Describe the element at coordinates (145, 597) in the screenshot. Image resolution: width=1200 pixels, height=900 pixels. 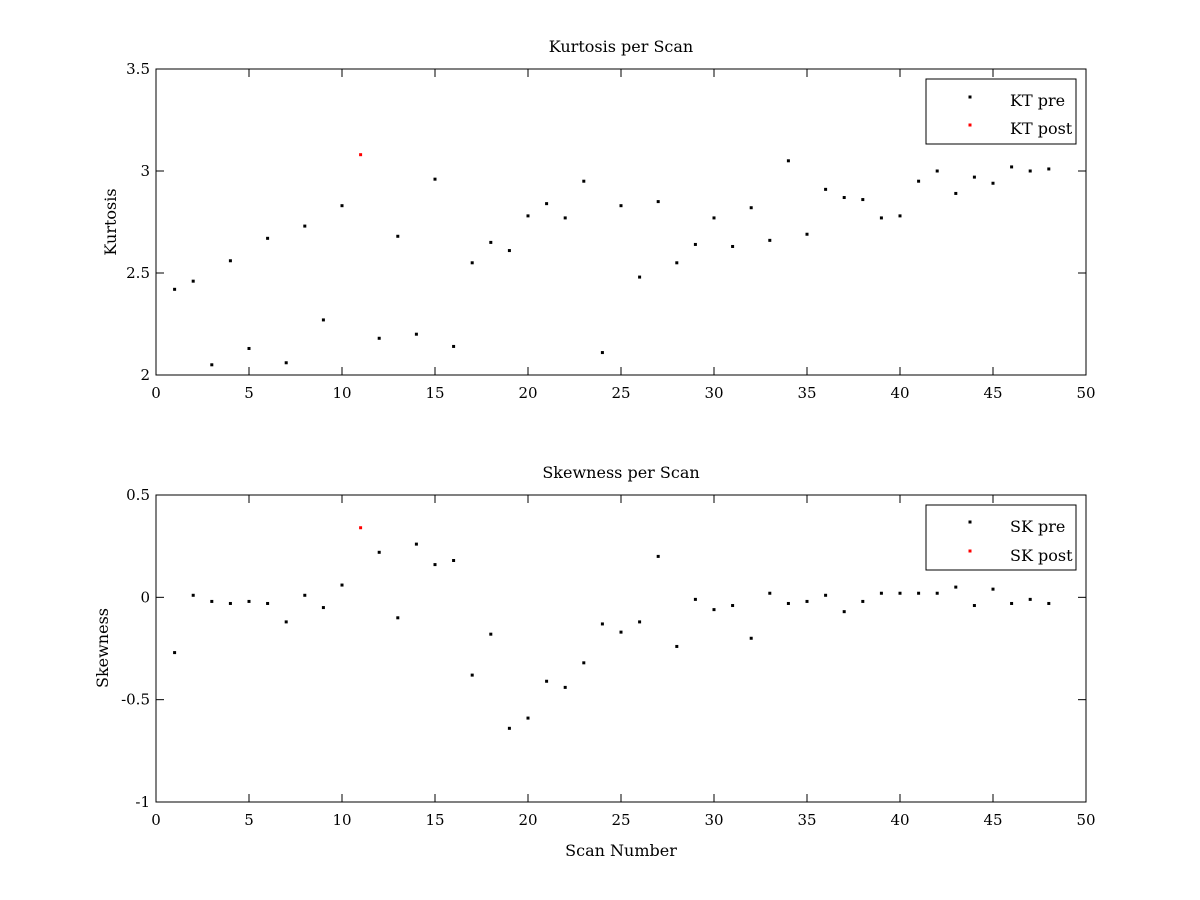
I see `skewness-y-tick-label: 0` at that location.